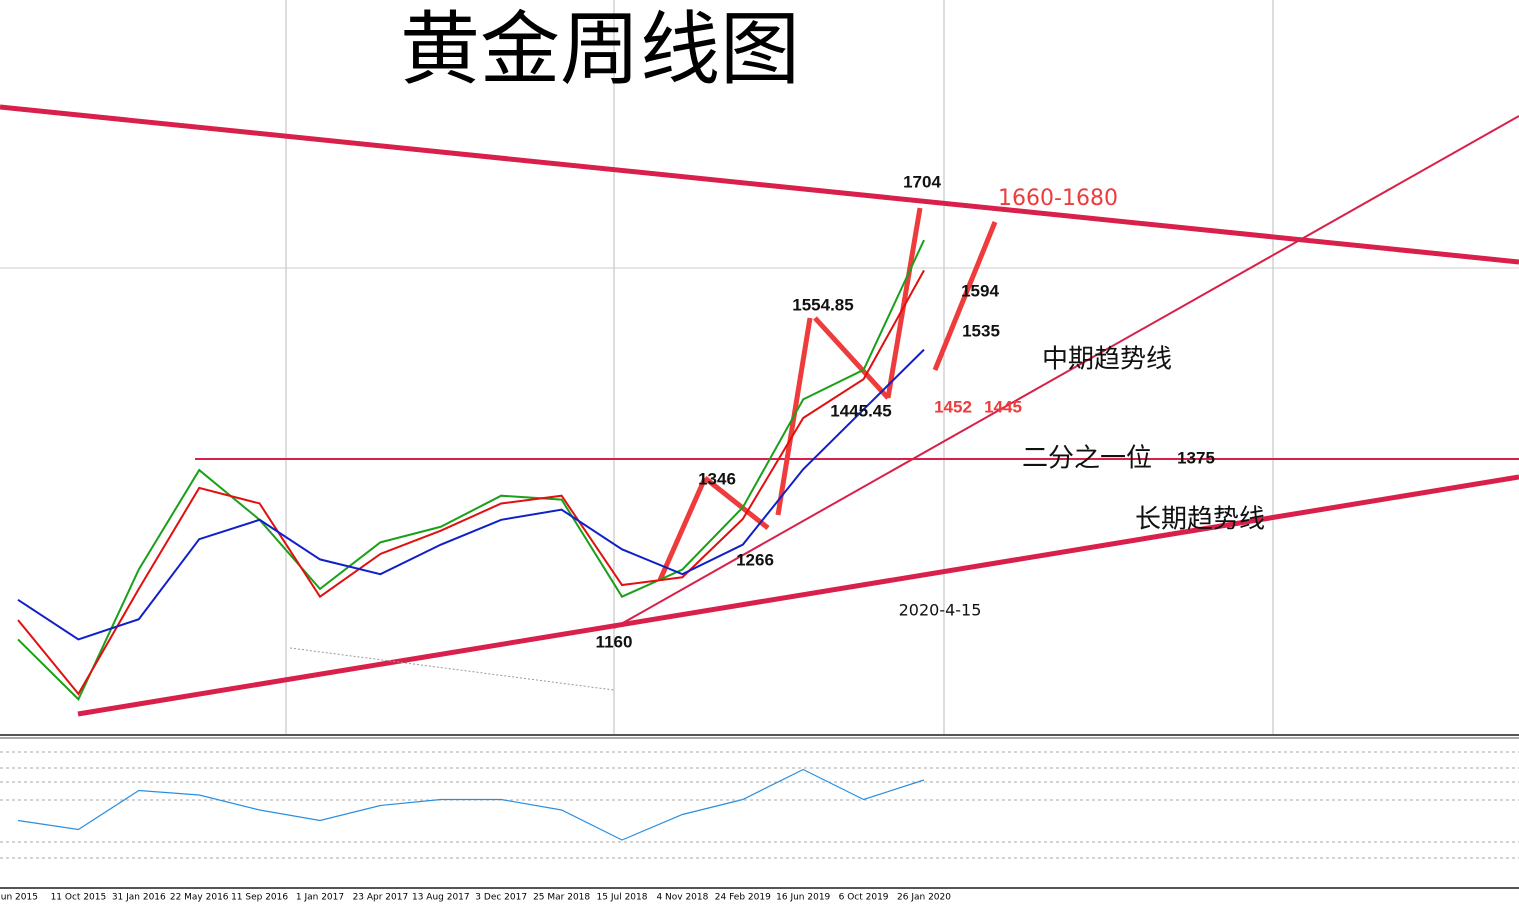 The width and height of the screenshot is (1519, 905). Describe the element at coordinates (381, 898) in the screenshot. I see `x-tick-label: 23 Apr 2017` at that location.